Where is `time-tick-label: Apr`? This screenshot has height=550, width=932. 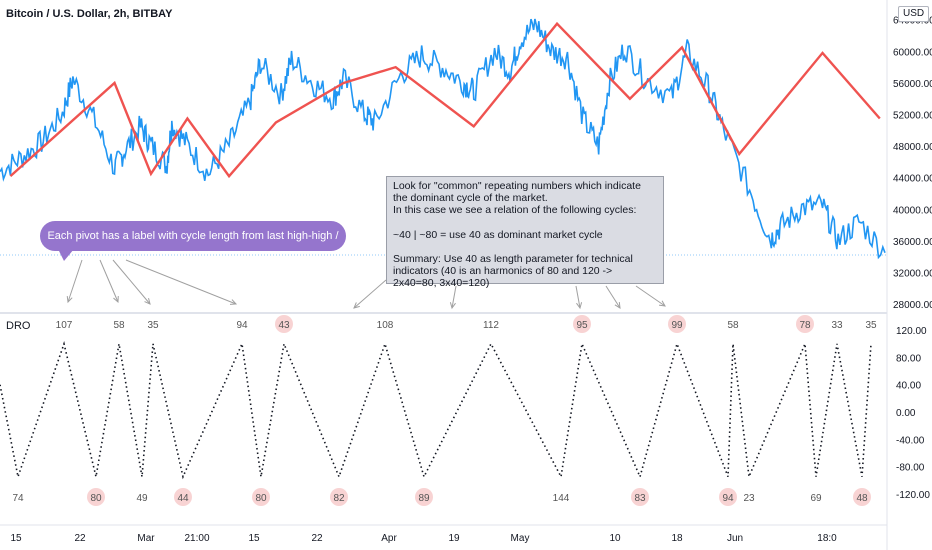
time-tick-label: Apr is located at coordinates (389, 538).